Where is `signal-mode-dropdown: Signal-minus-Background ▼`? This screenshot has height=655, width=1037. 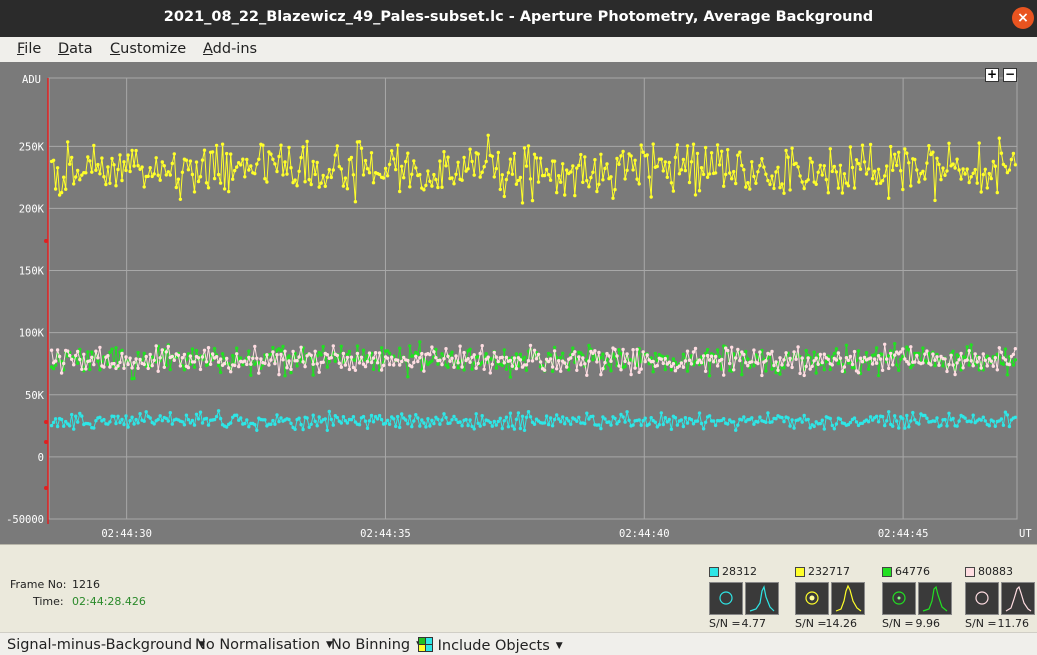
signal-mode-dropdown: Signal-minus-Background ▼ is located at coordinates (106, 645).